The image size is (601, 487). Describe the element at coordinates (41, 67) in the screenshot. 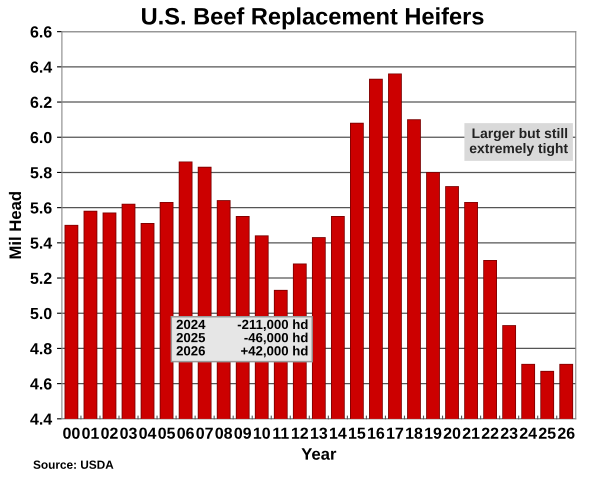

I see `y-tick-label: 6.4` at that location.